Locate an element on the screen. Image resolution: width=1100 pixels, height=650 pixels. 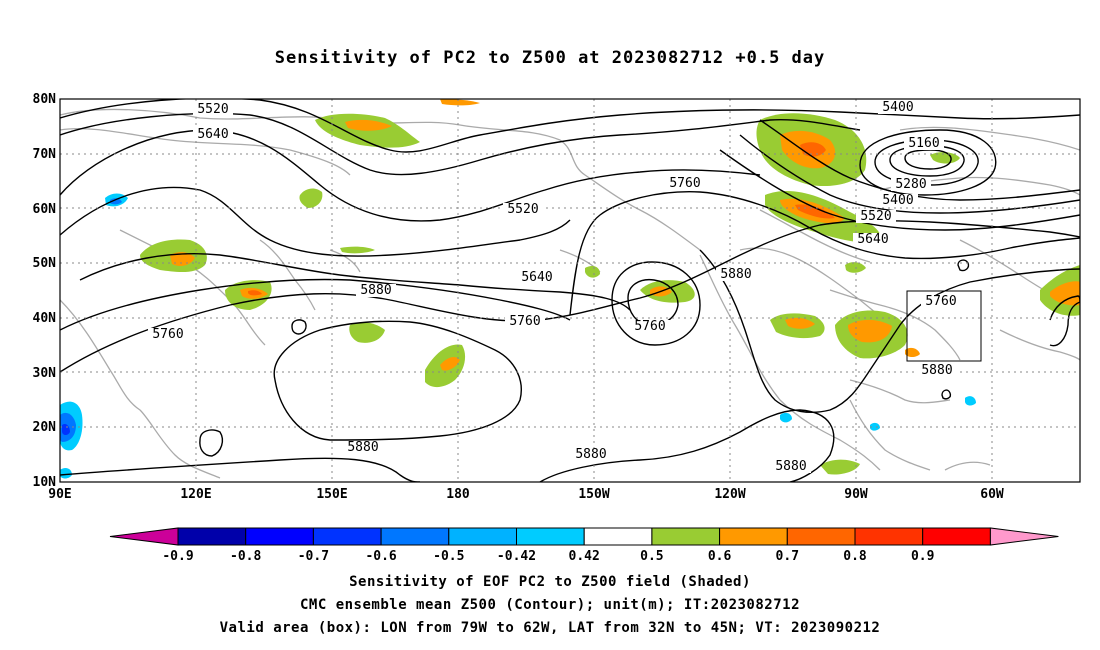
latitude-labels: 80N 70N 60N 50N 40N 30N 20N 10N is located at coordinates (45, 291).